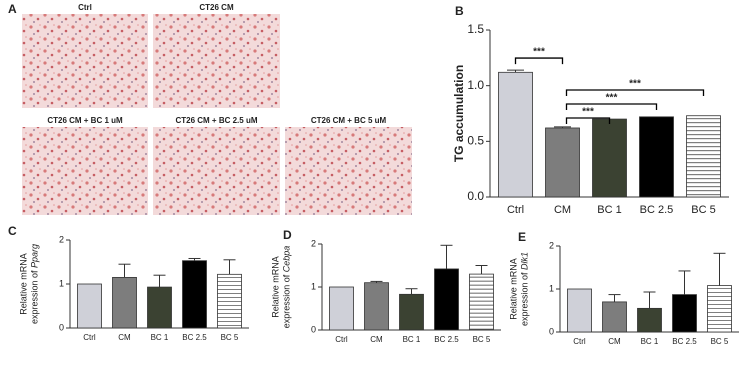 The image size is (744, 371). Describe the element at coordinates (475, 196) in the screenshot. I see `y-tick-label: 0.0` at that location.